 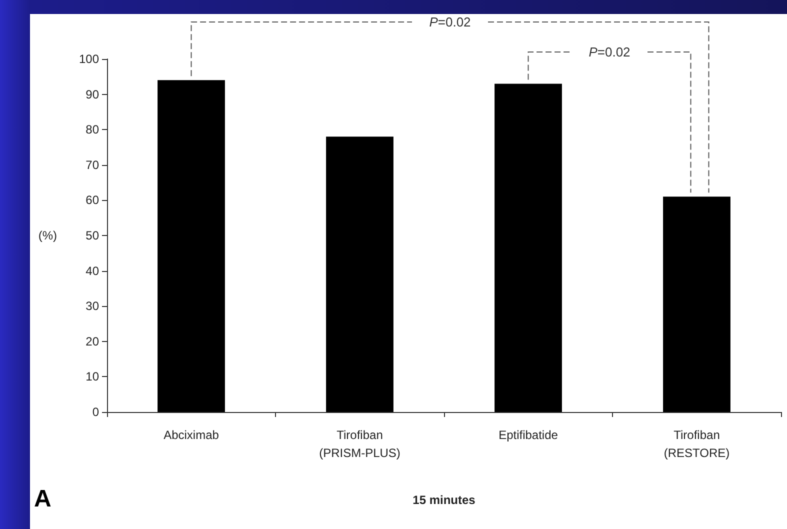 What do you see at coordinates (93, 271) in the screenshot?
I see `y-tick-label: 40` at bounding box center [93, 271].